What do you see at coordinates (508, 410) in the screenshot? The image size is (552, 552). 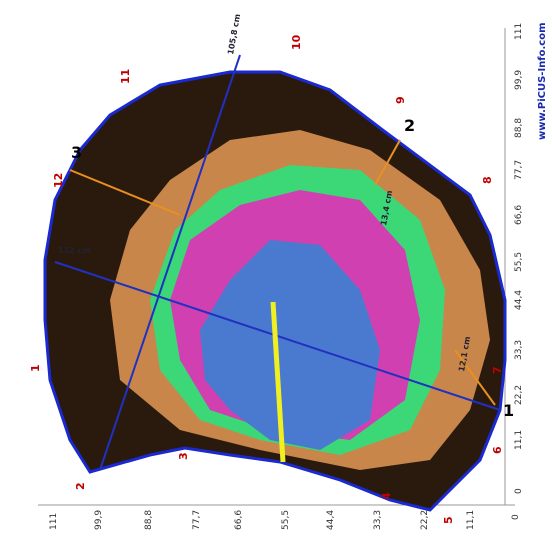 I see `path-label: 1` at bounding box center [508, 410].